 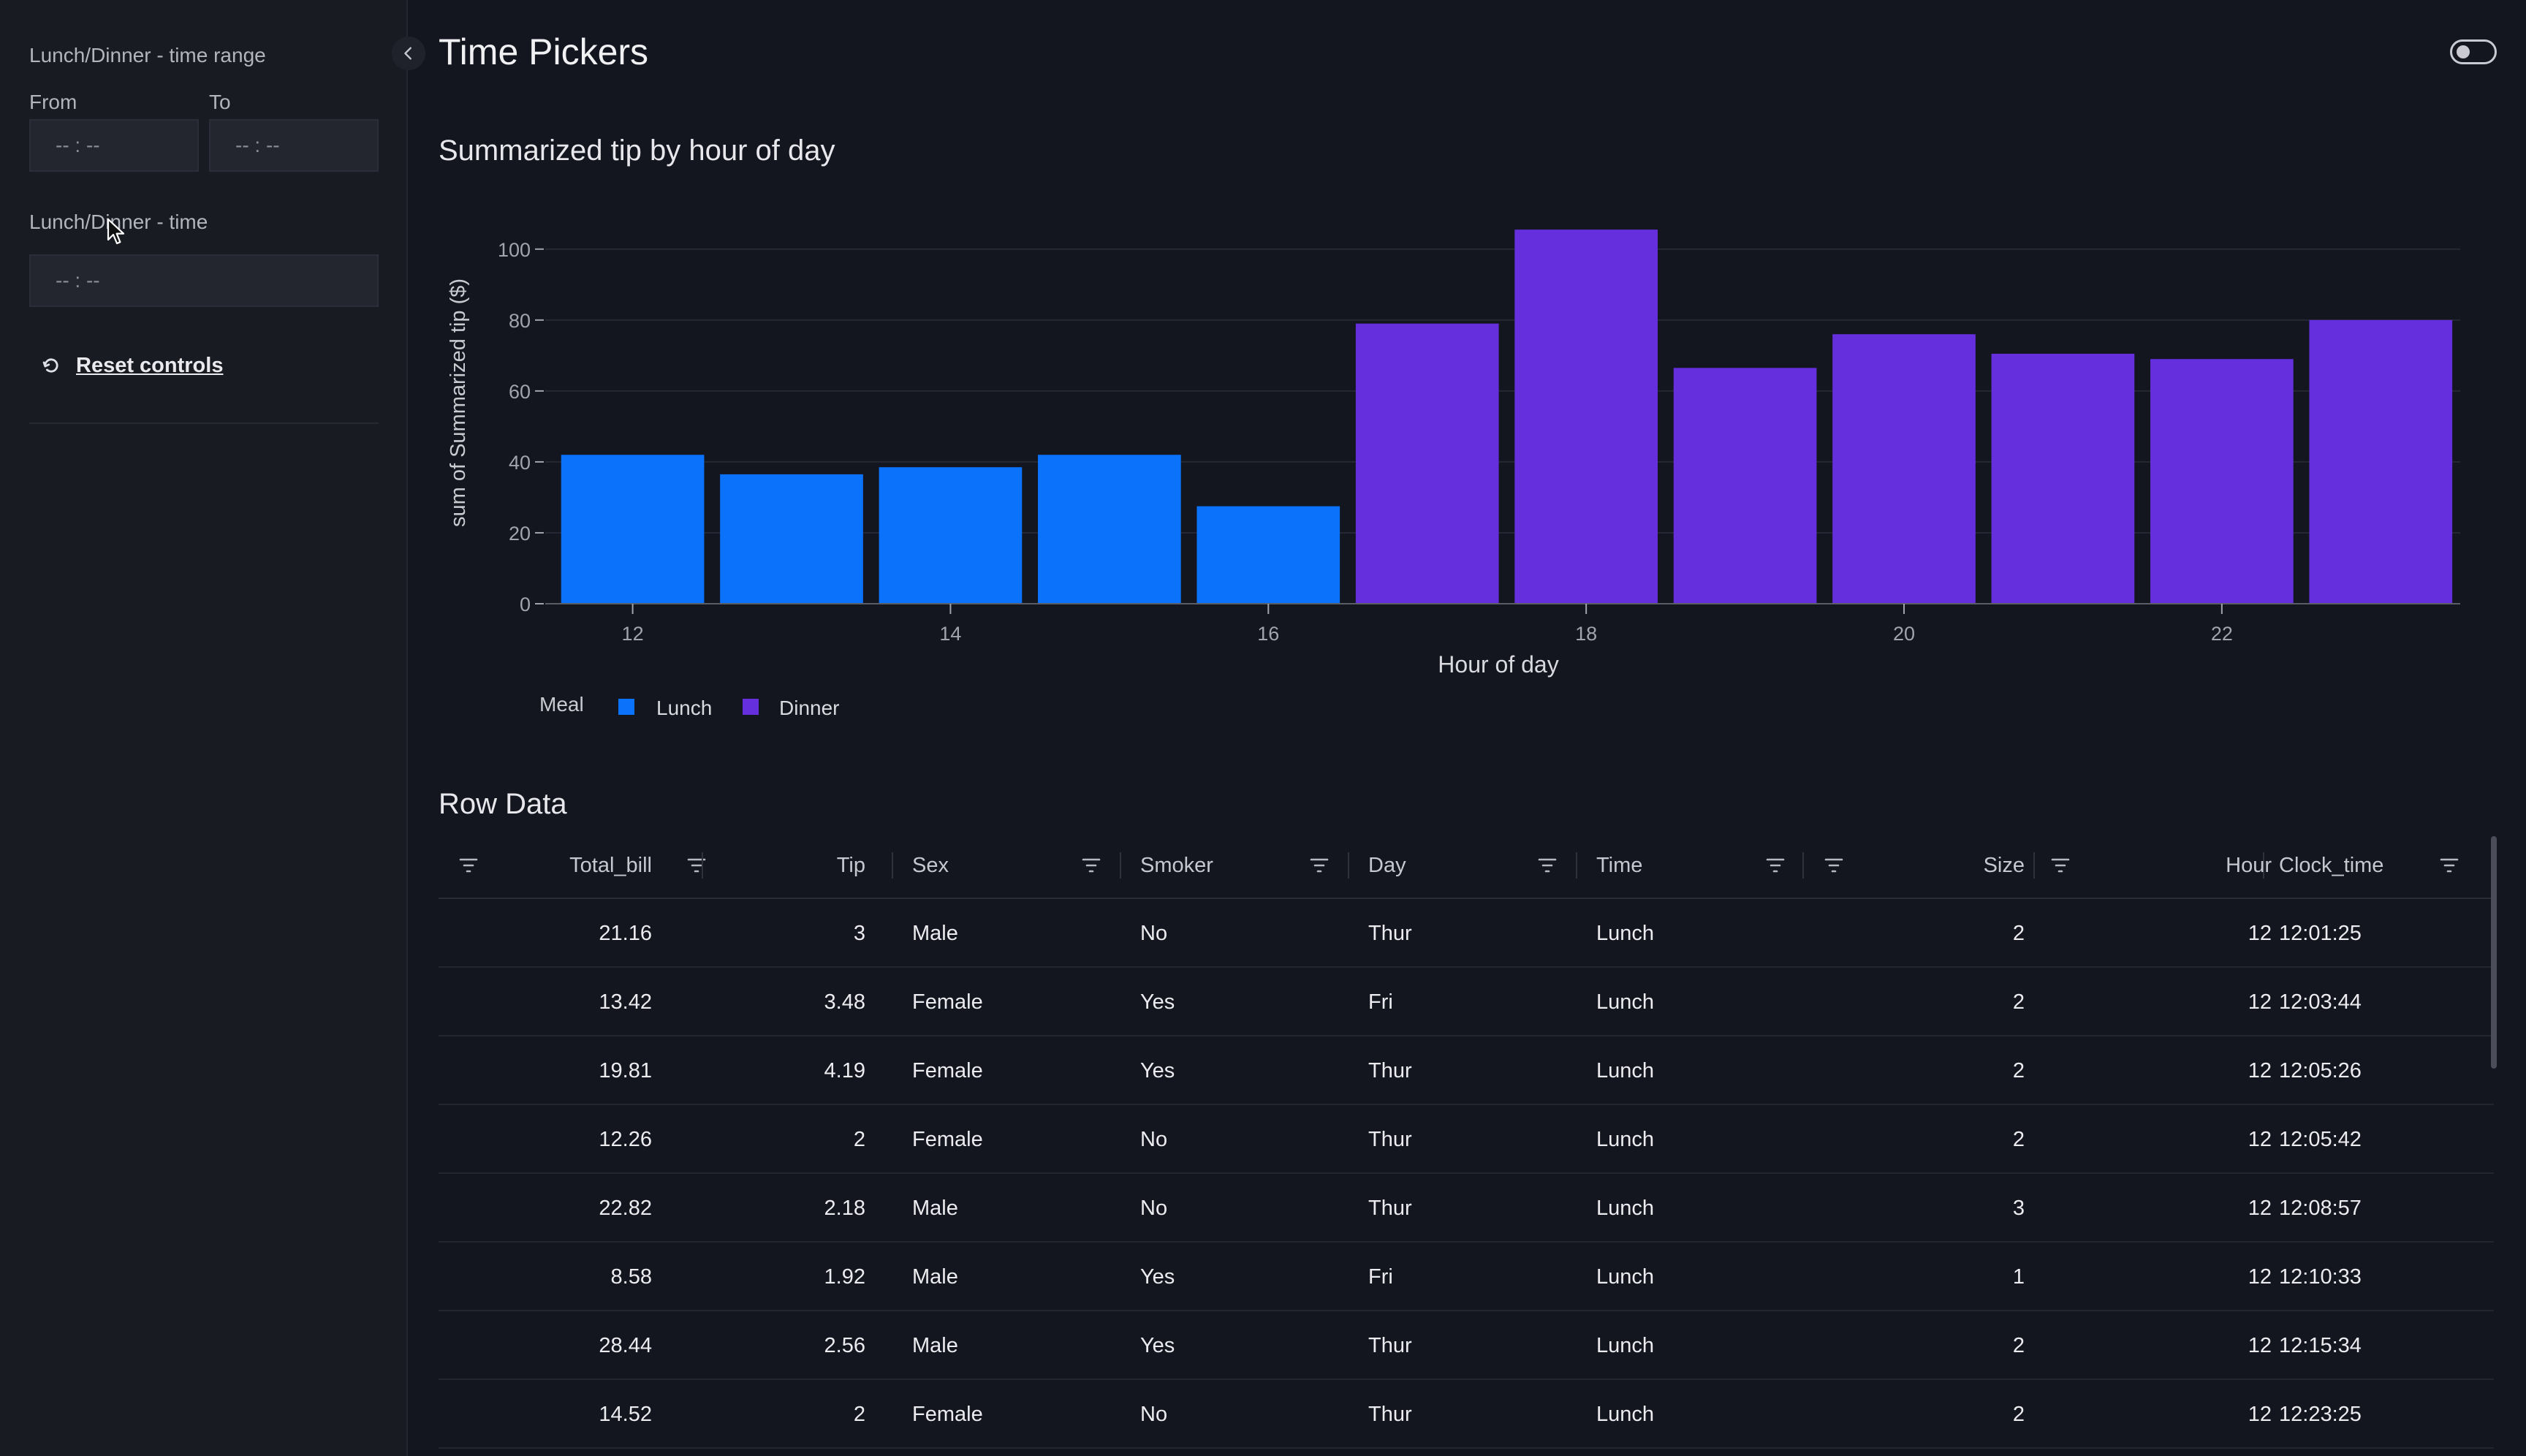 I want to click on table-row: 8.58 1.92 Male Yes Fri Lunch 1 12 12:10:33, so click(x=1466, y=1277).